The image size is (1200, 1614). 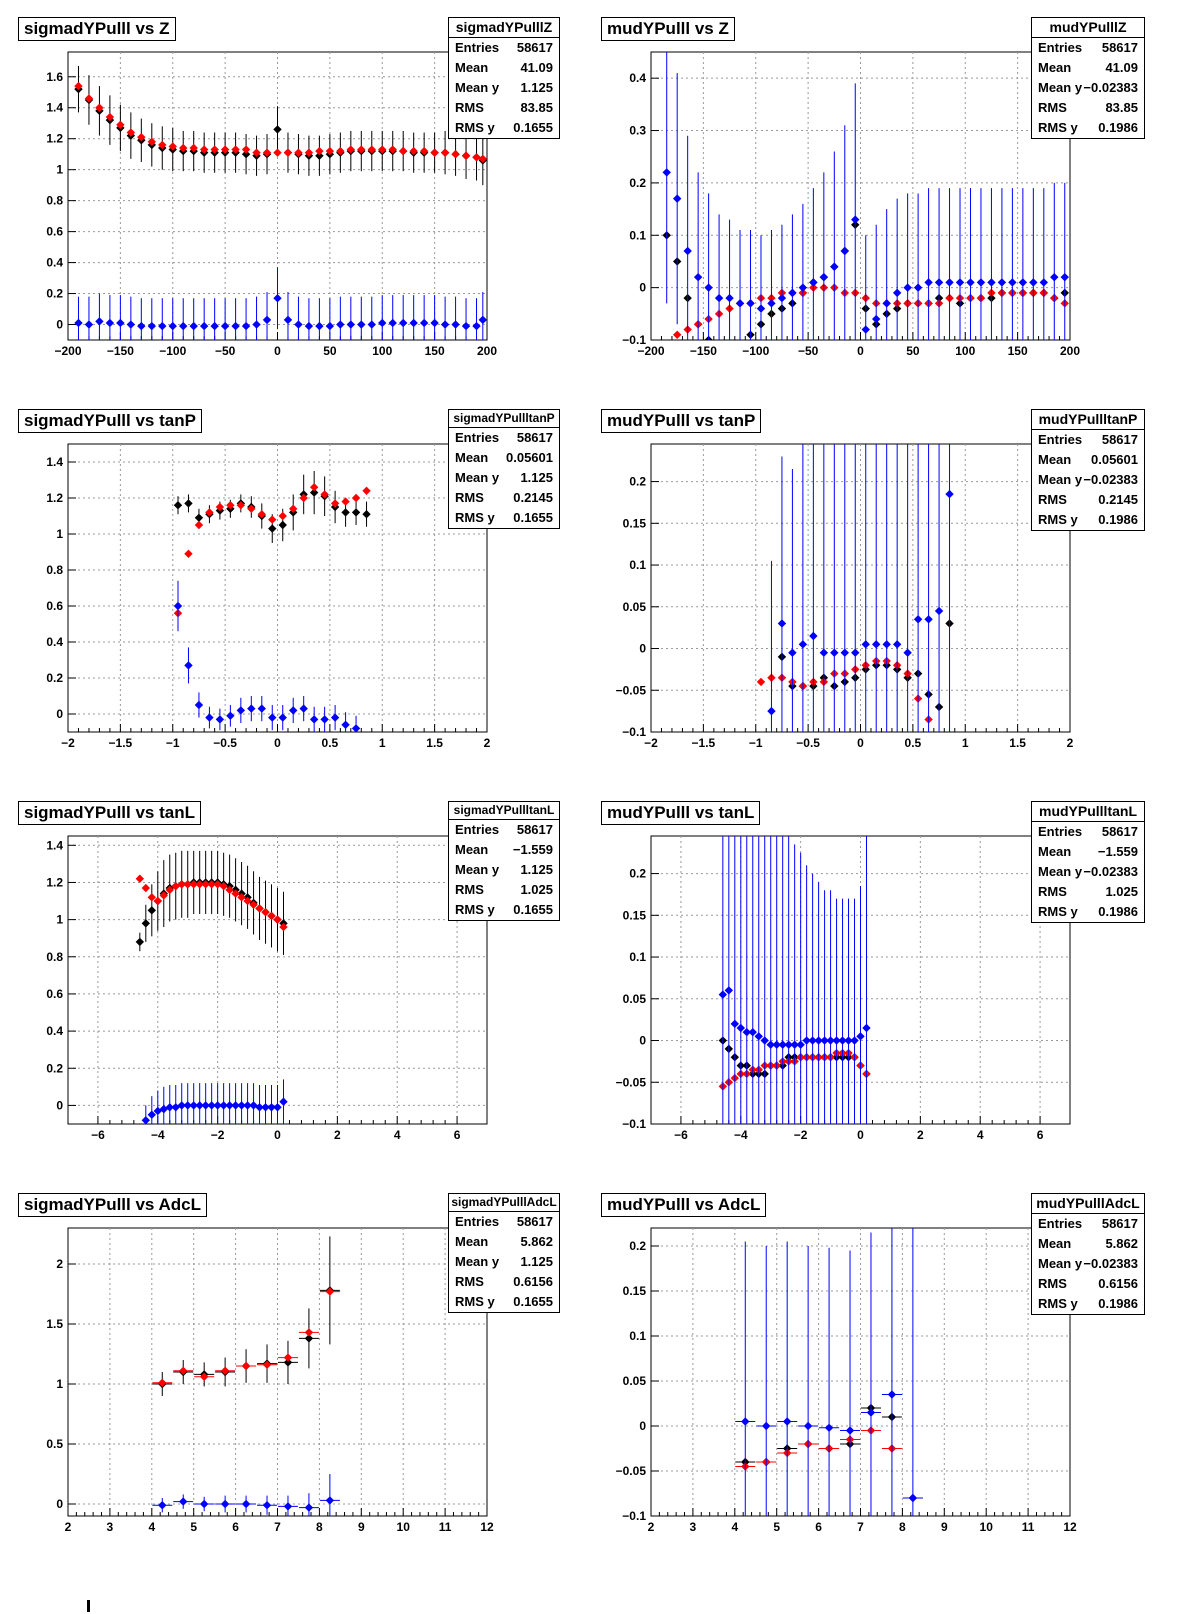 I want to click on x-tick-label: −1.5, so click(x=121, y=743).